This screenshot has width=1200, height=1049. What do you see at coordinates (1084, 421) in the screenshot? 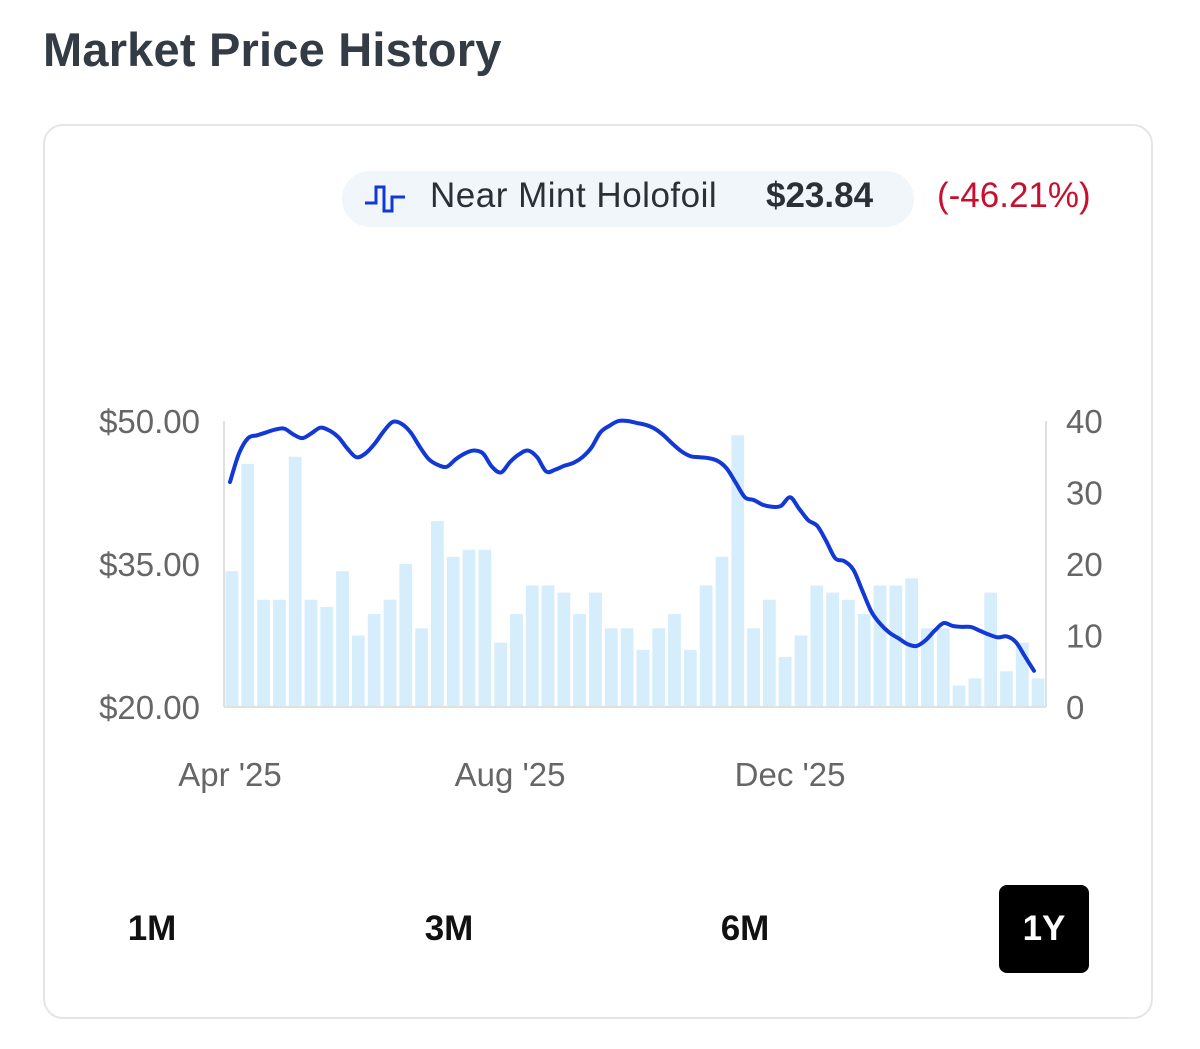
I see `y2-tick-label: 40` at bounding box center [1084, 421].